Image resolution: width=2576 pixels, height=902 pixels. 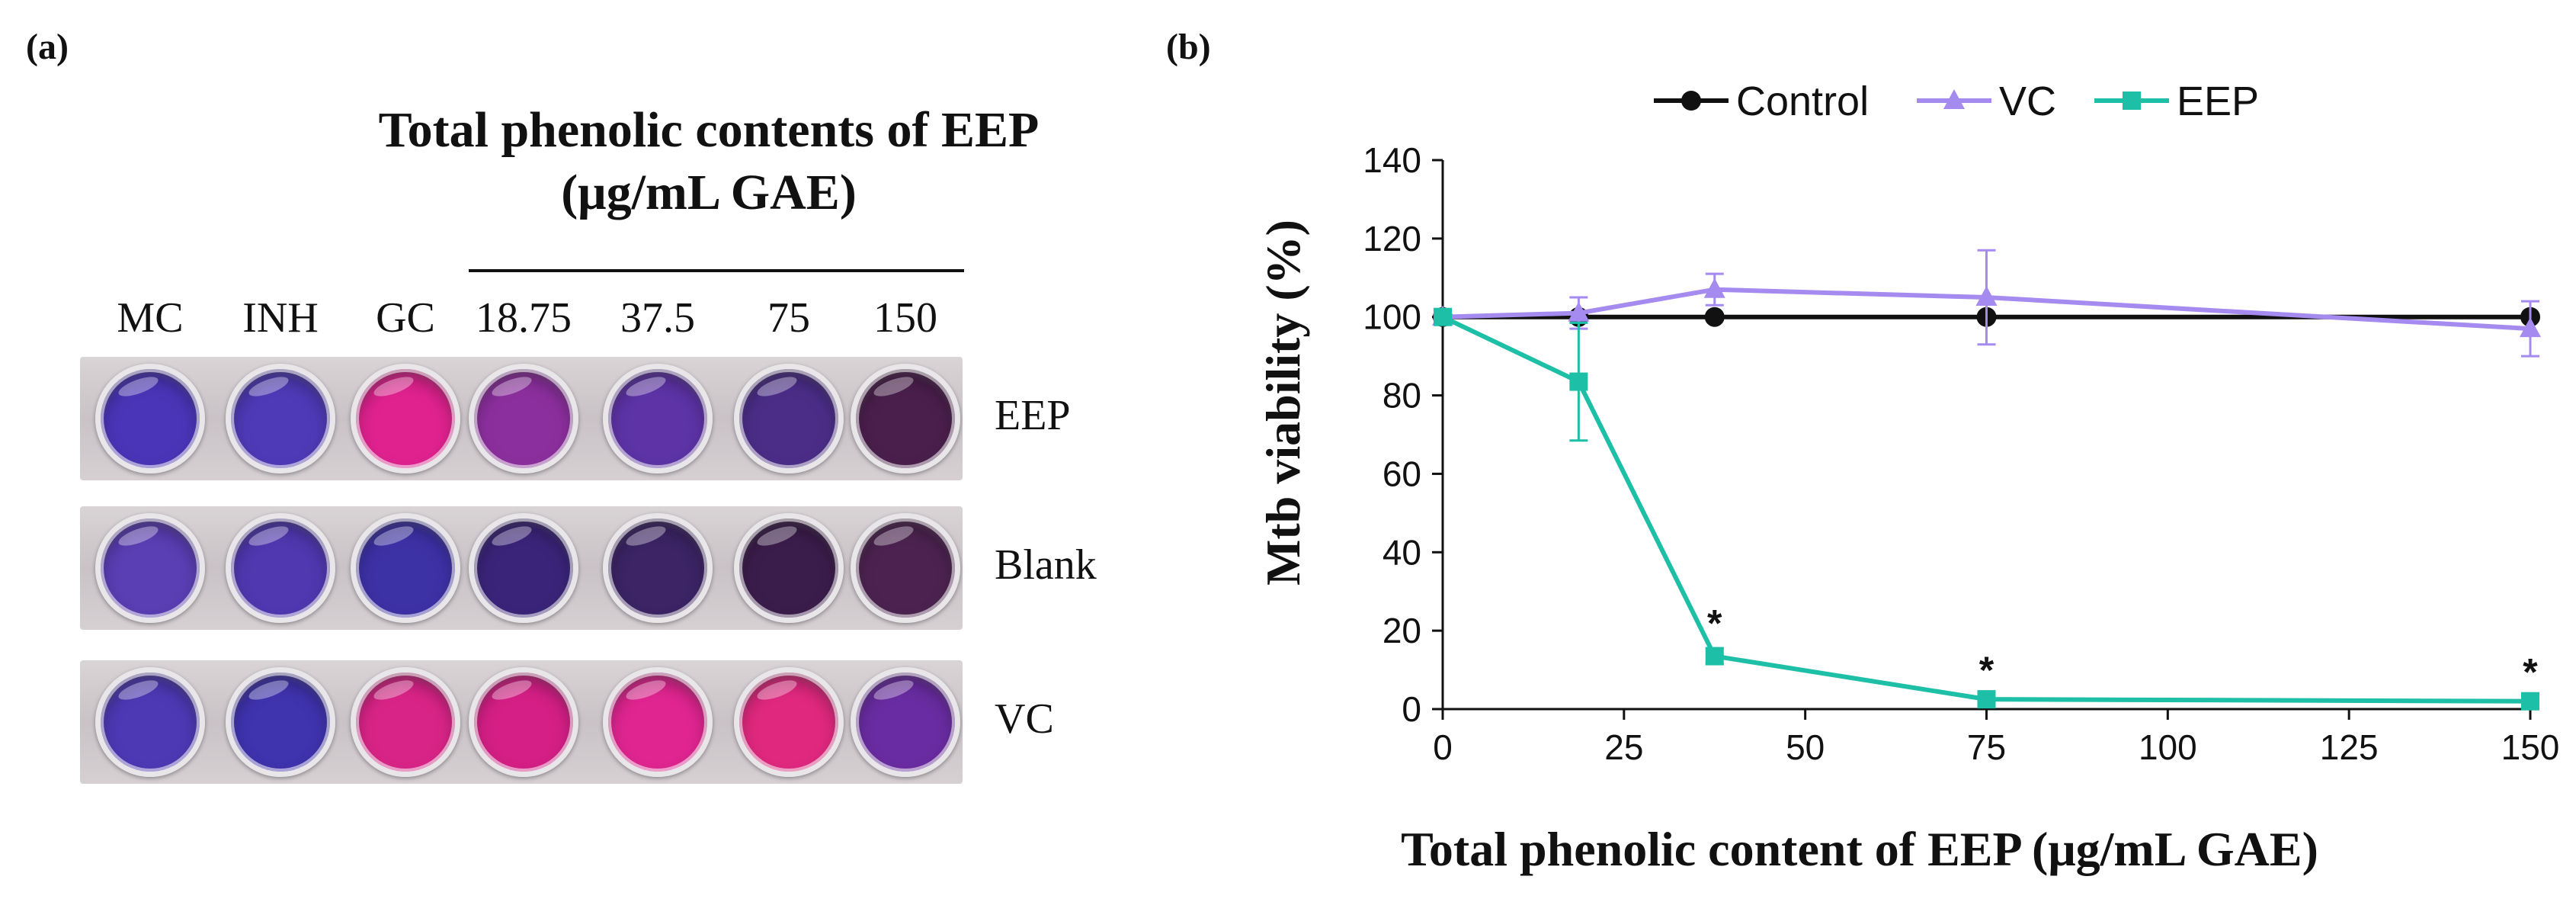 I want to click on y-tick-label: 80, so click(x=1402, y=396).